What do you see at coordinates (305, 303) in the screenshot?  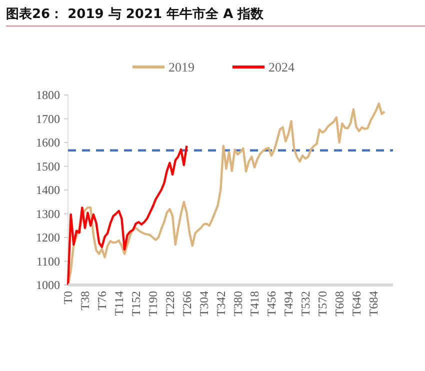 I see `x-tick-label: T532` at bounding box center [305, 303].